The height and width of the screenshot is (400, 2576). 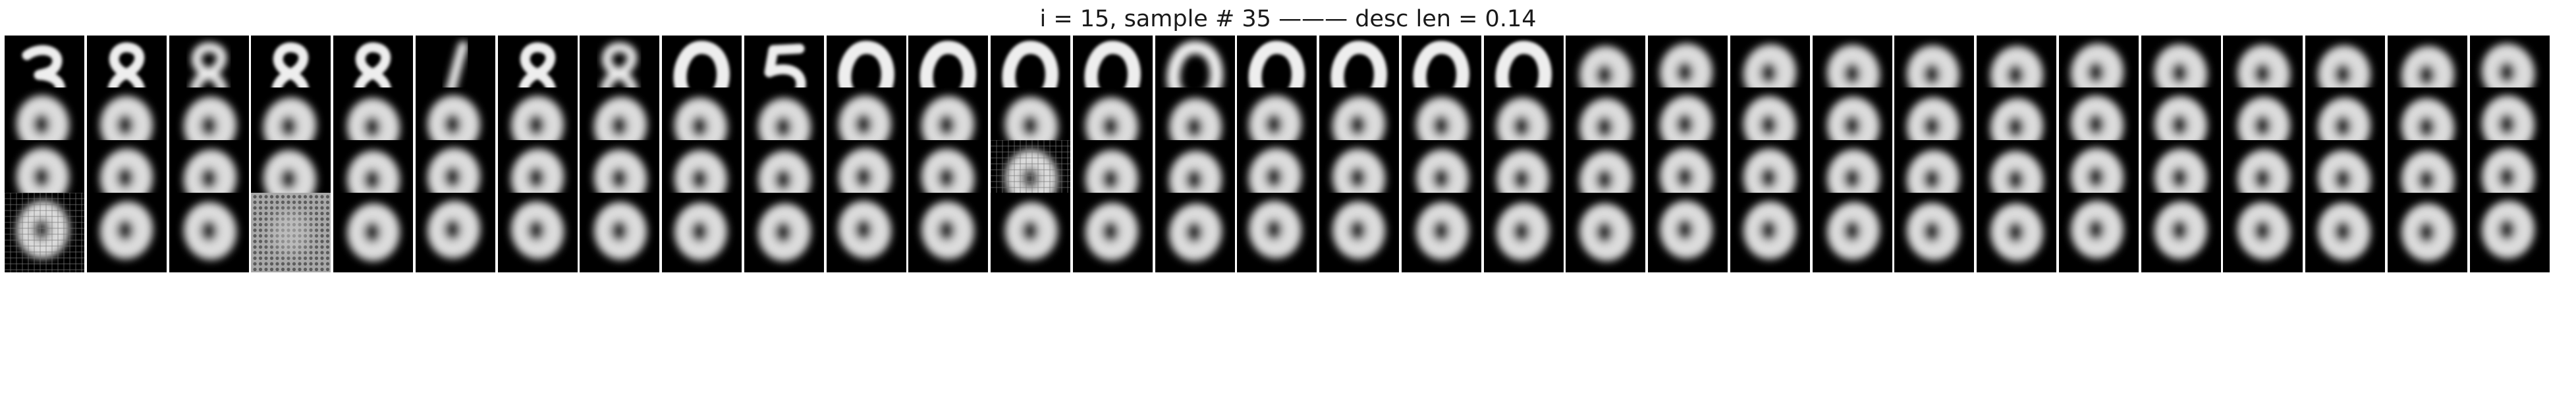 What do you see at coordinates (1288, 19) in the screenshot?
I see `figure-title: i = 15, sample # 35 ——— desc len = 0.14` at bounding box center [1288, 19].